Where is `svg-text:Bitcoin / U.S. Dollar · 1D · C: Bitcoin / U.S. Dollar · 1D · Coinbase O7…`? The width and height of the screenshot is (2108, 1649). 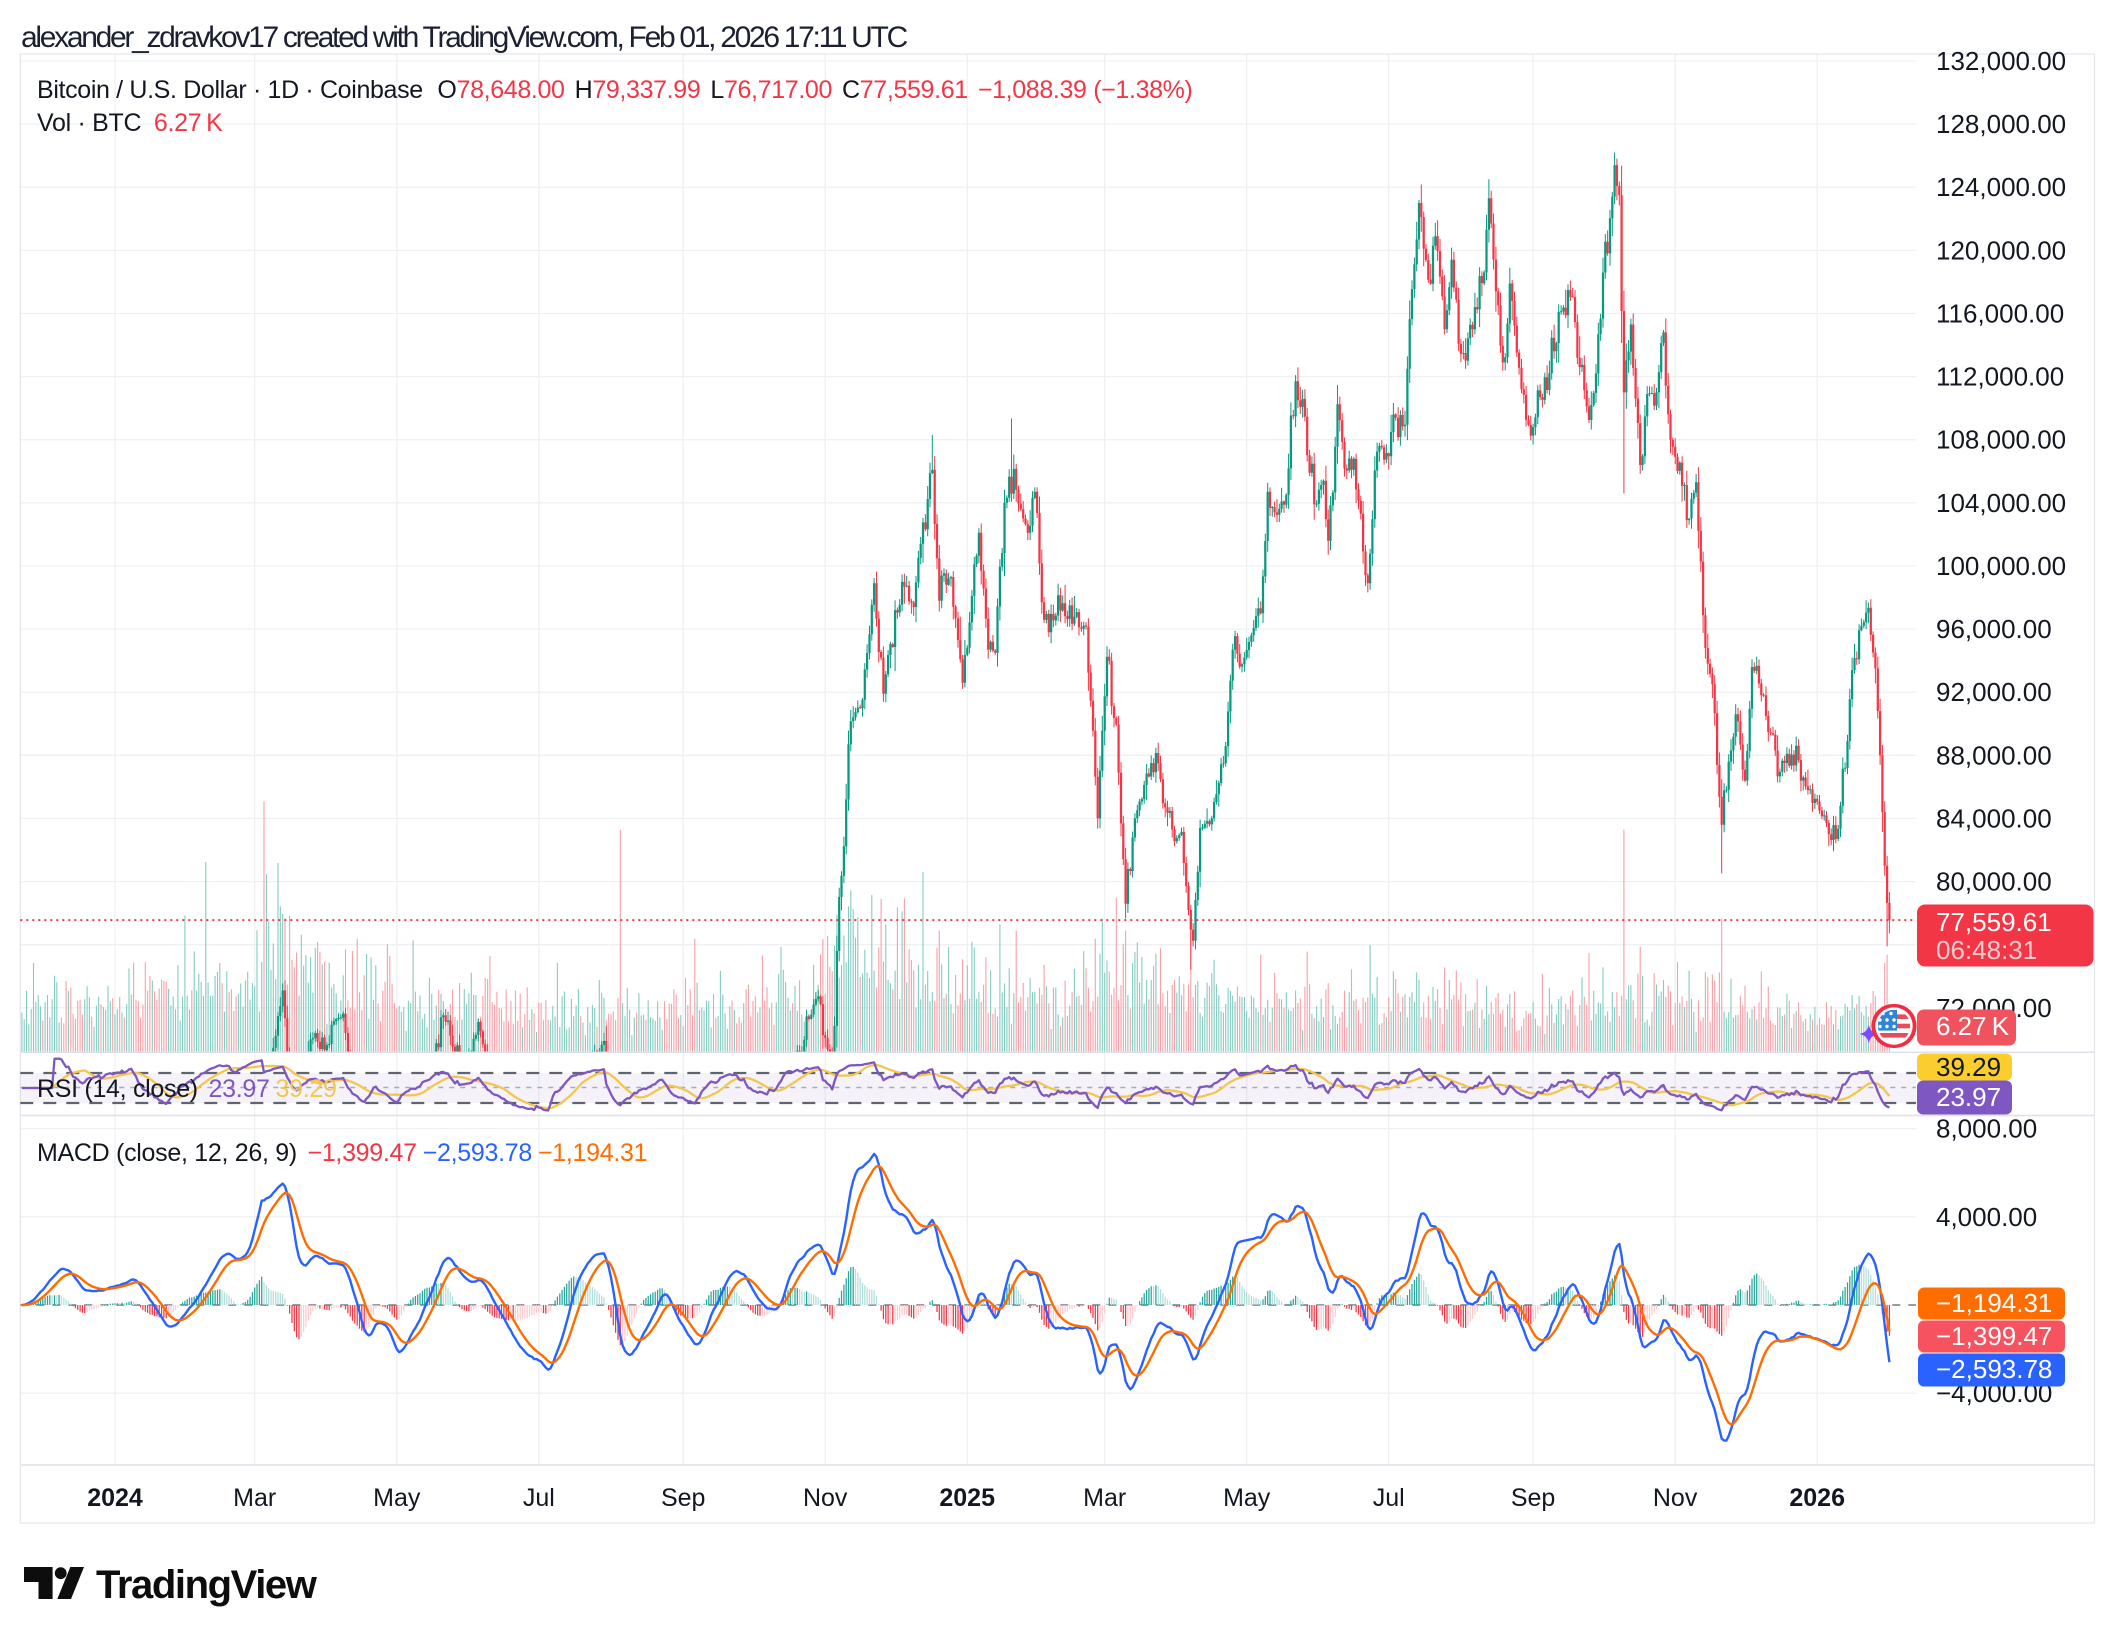
svg-text:Bitcoin / U.S. Dollar · 1D · C: Bitcoin / U.S. Dollar · 1D · Coinbase O7… is located at coordinates (615, 90).